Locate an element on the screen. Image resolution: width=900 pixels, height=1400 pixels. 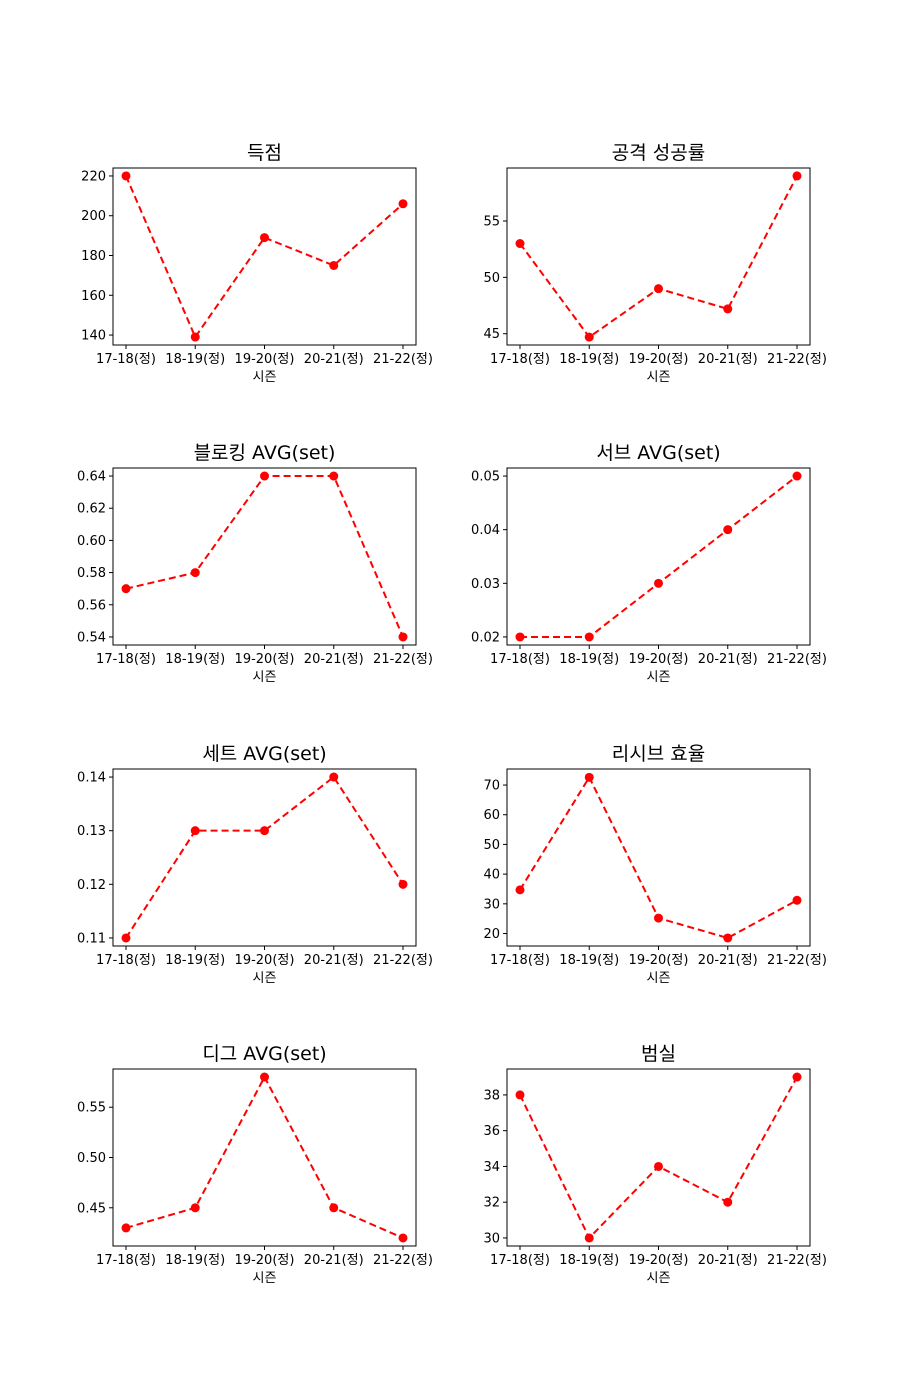
y-tick-label: 38 is located at coordinates (491, 1095).